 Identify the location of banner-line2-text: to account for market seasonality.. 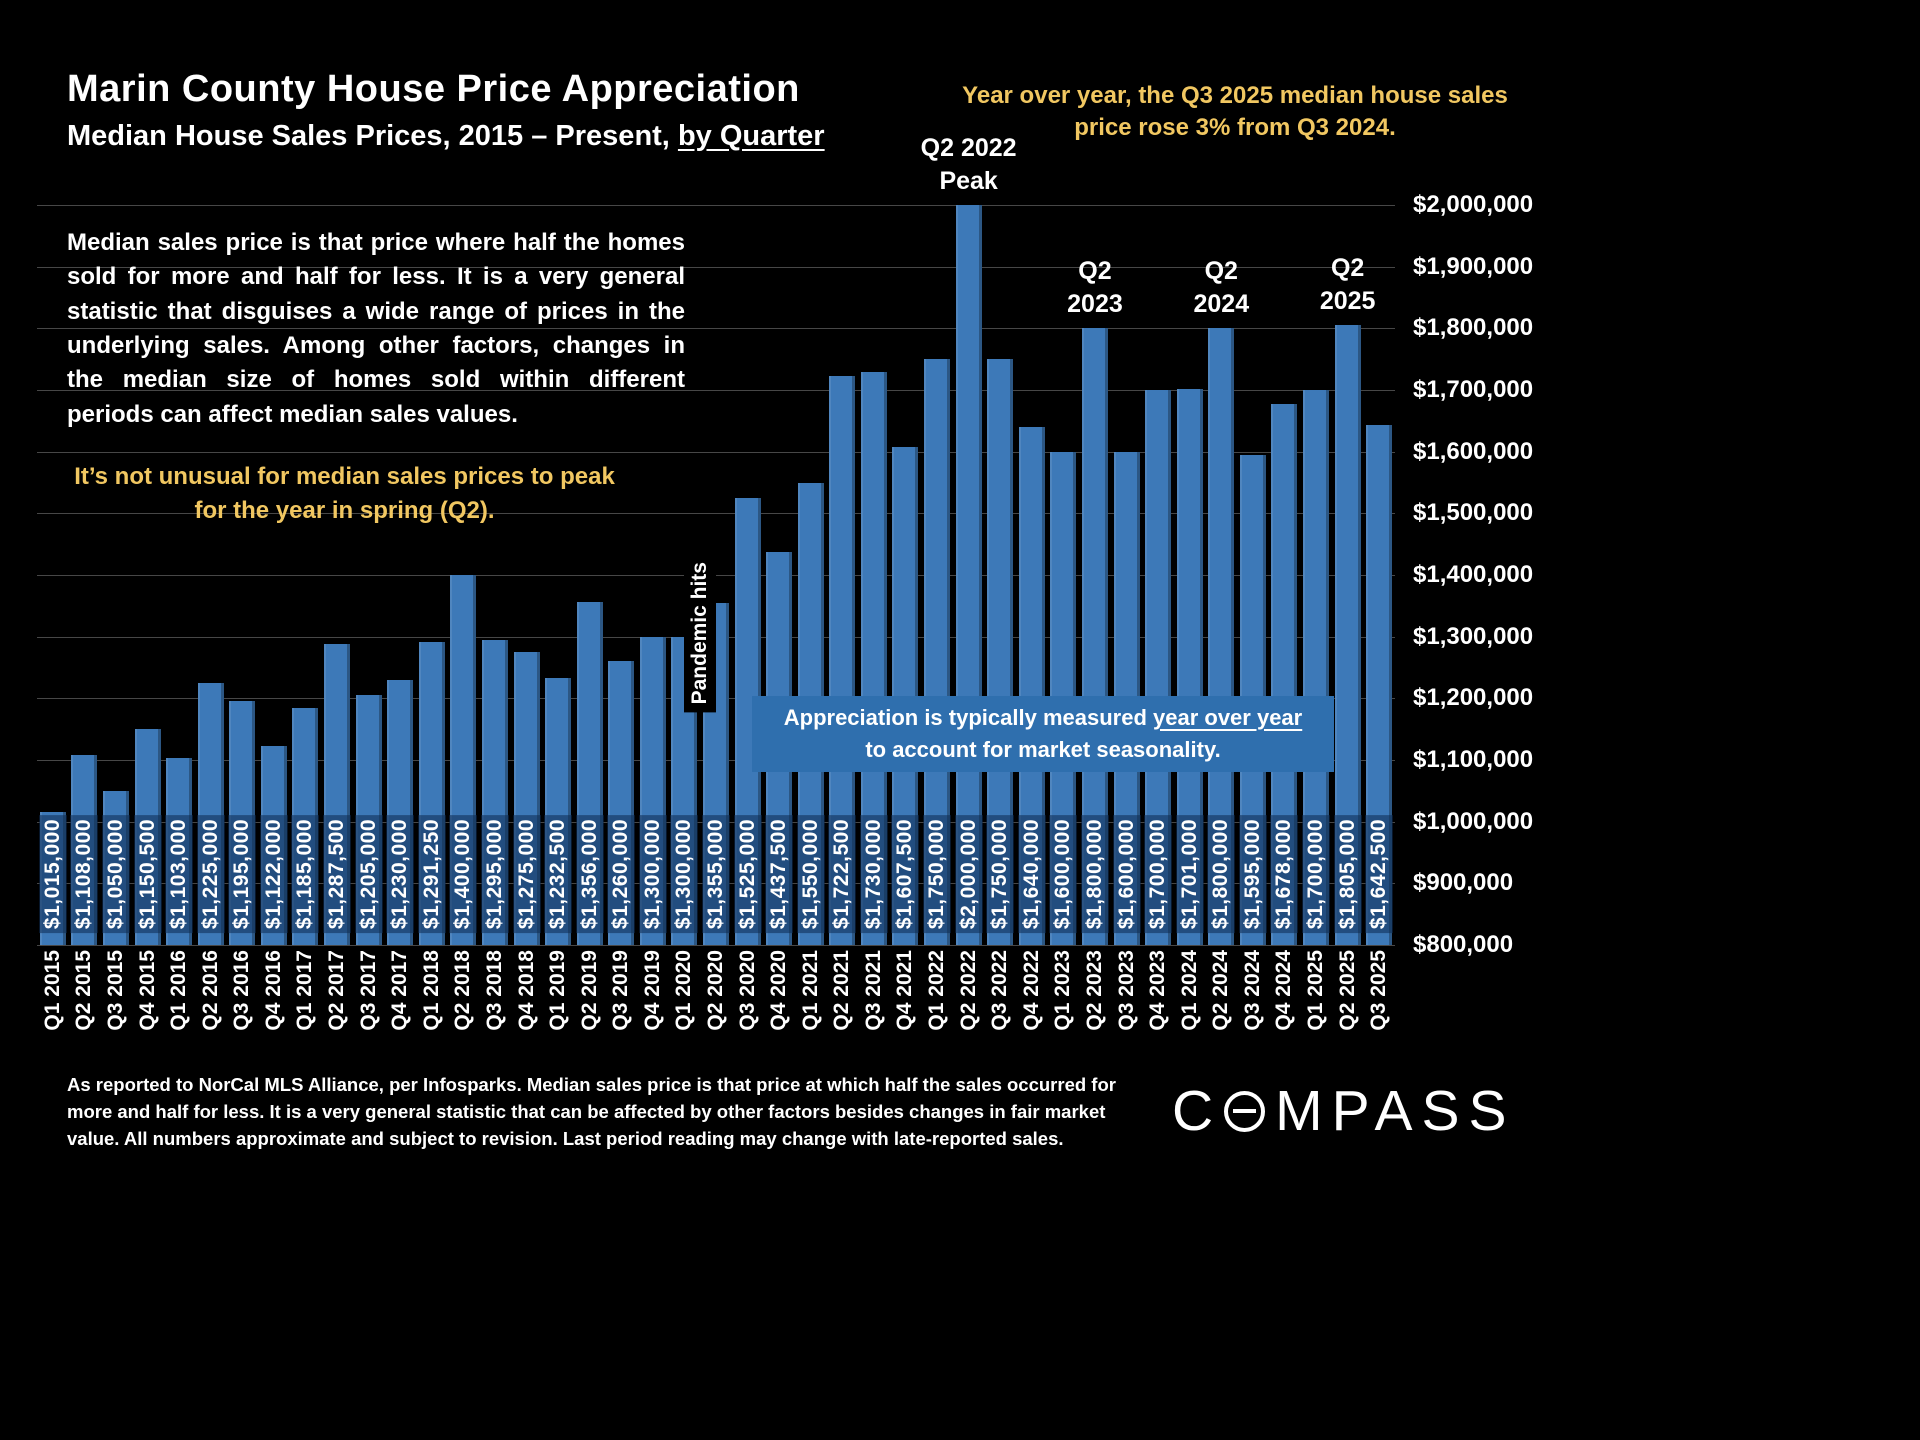
(1043, 749).